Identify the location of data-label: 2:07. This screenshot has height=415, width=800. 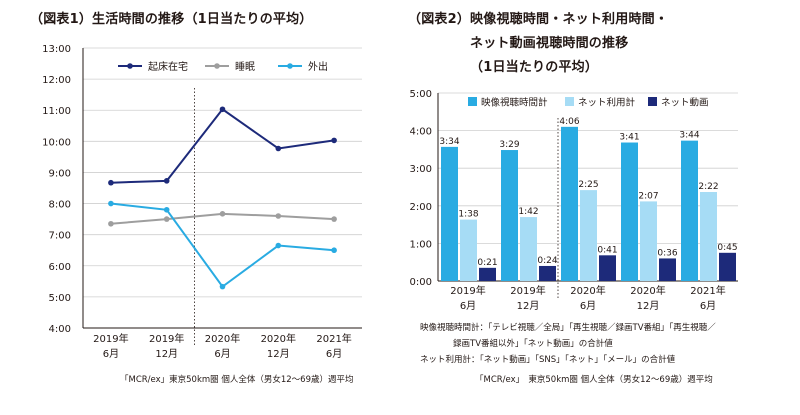
(648, 196).